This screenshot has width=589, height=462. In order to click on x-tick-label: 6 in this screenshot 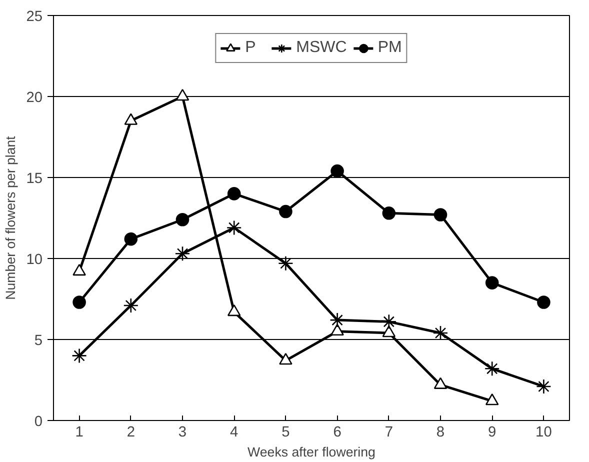, I will do `click(337, 432)`.